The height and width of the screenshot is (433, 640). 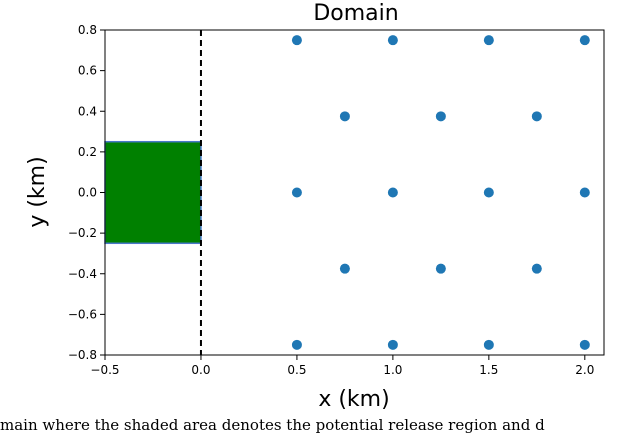 I want to click on x-tick-label: 0.0, so click(x=200, y=370).